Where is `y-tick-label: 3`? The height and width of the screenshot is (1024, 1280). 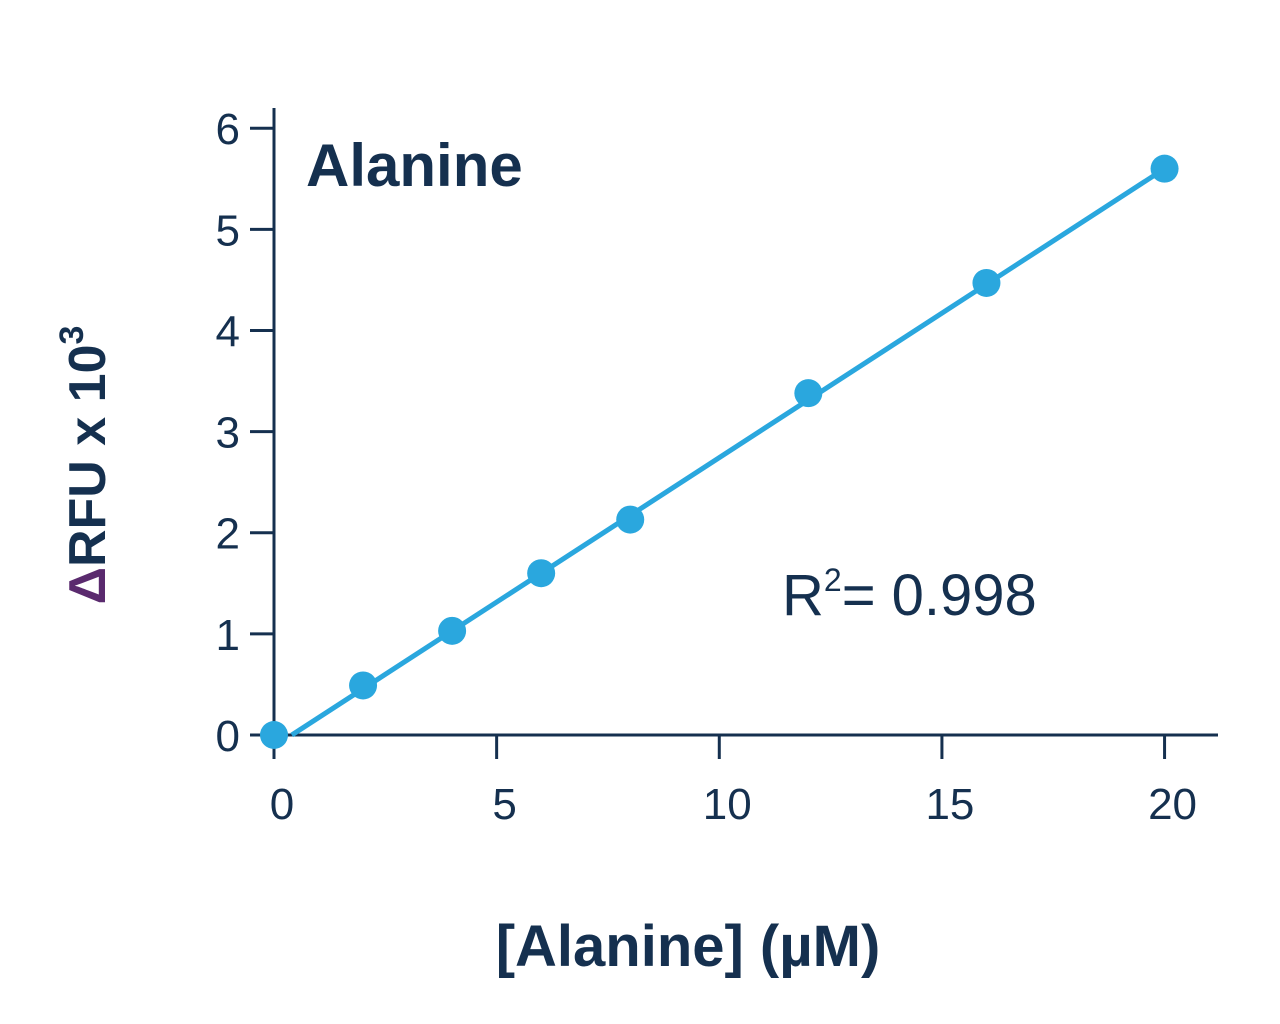
y-tick-label: 3 is located at coordinates (228, 433).